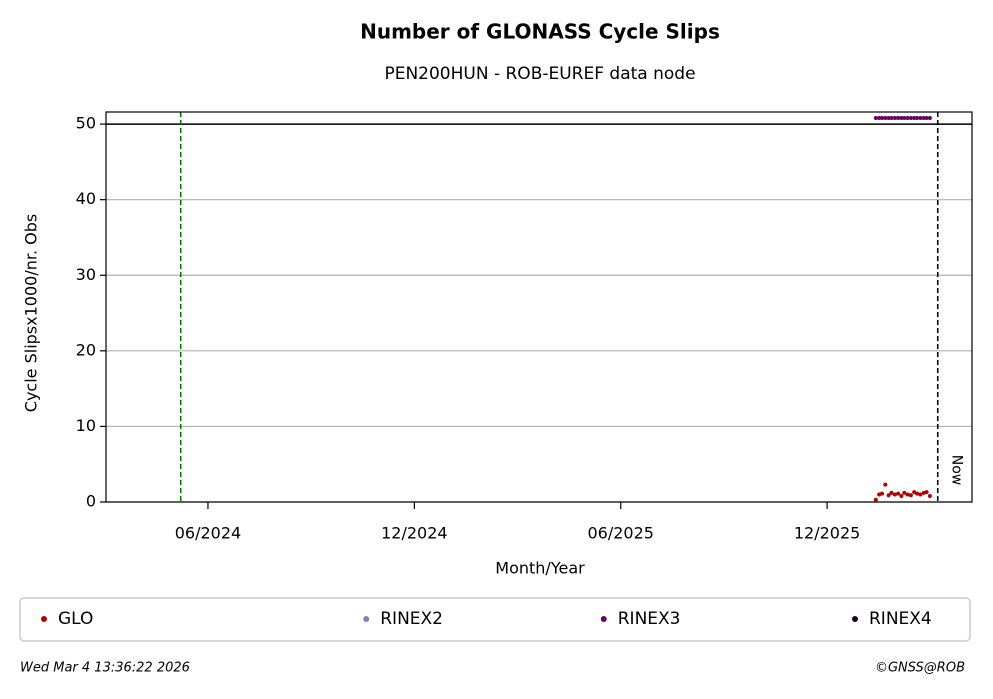 The image size is (993, 699). What do you see at coordinates (86, 198) in the screenshot?
I see `y-tick-label: 40` at bounding box center [86, 198].